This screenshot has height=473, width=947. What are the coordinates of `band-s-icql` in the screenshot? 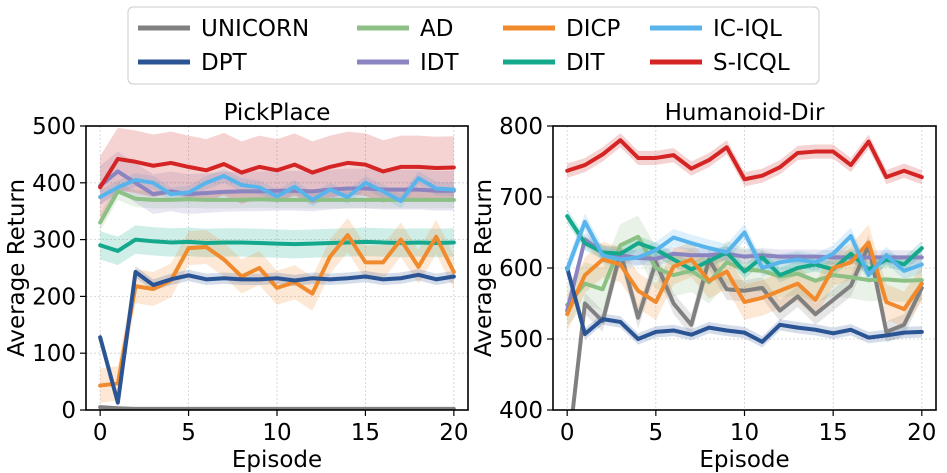 It's located at (744, 160).